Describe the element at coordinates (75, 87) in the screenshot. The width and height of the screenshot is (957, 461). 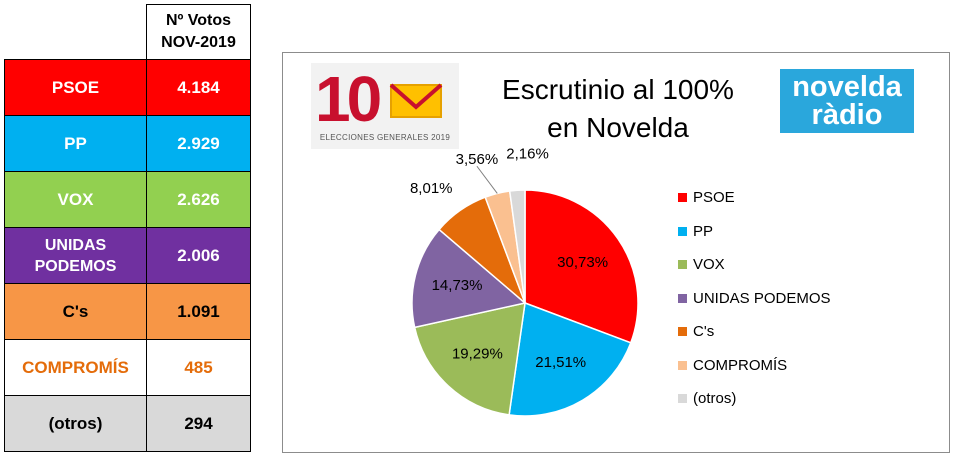
I see `party-name-cell: PSOE` at that location.